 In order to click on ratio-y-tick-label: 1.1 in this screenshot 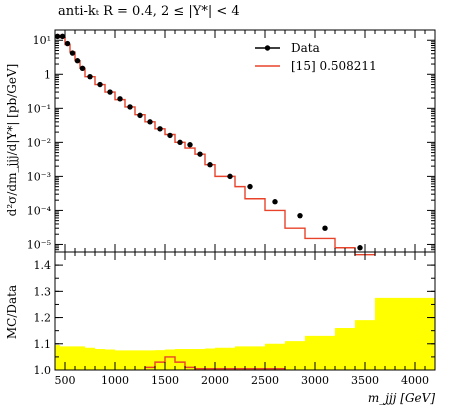, I will do `click(43, 344)`.